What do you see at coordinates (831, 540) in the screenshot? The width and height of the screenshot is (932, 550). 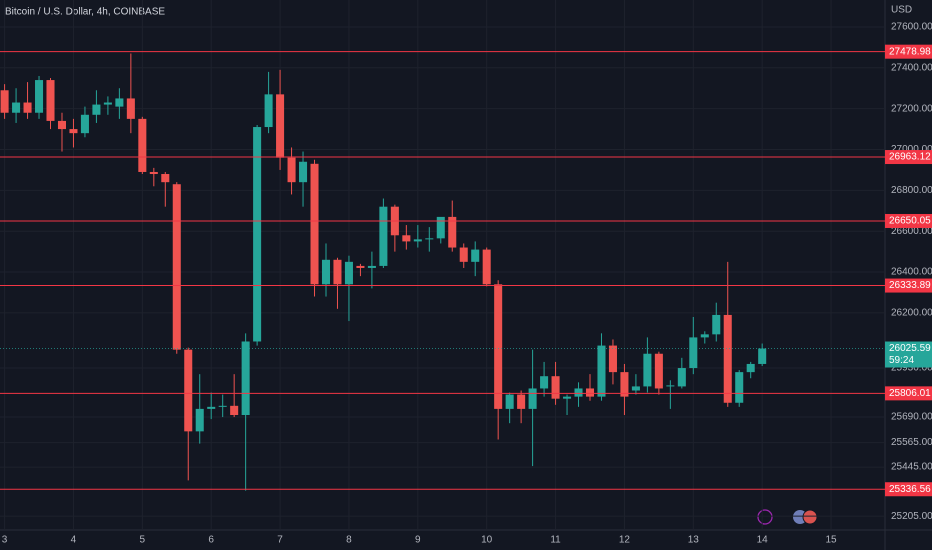 I see `x-tick-label: 15` at bounding box center [831, 540].